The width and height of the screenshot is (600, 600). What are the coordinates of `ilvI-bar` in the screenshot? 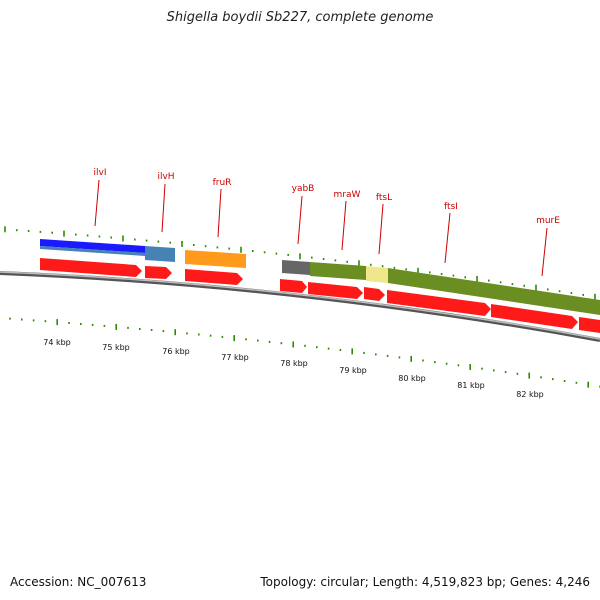 It's located at (92, 246).